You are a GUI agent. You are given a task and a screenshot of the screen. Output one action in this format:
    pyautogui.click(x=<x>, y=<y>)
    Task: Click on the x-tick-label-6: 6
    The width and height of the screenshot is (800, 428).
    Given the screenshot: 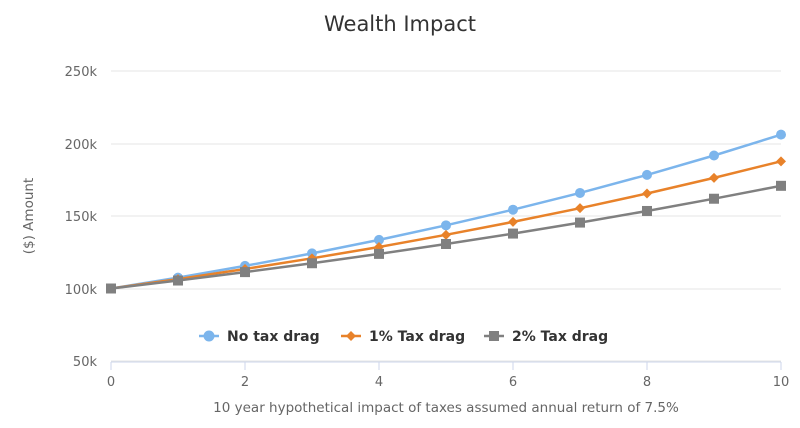 What is the action you would take?
    pyautogui.click(x=513, y=382)
    